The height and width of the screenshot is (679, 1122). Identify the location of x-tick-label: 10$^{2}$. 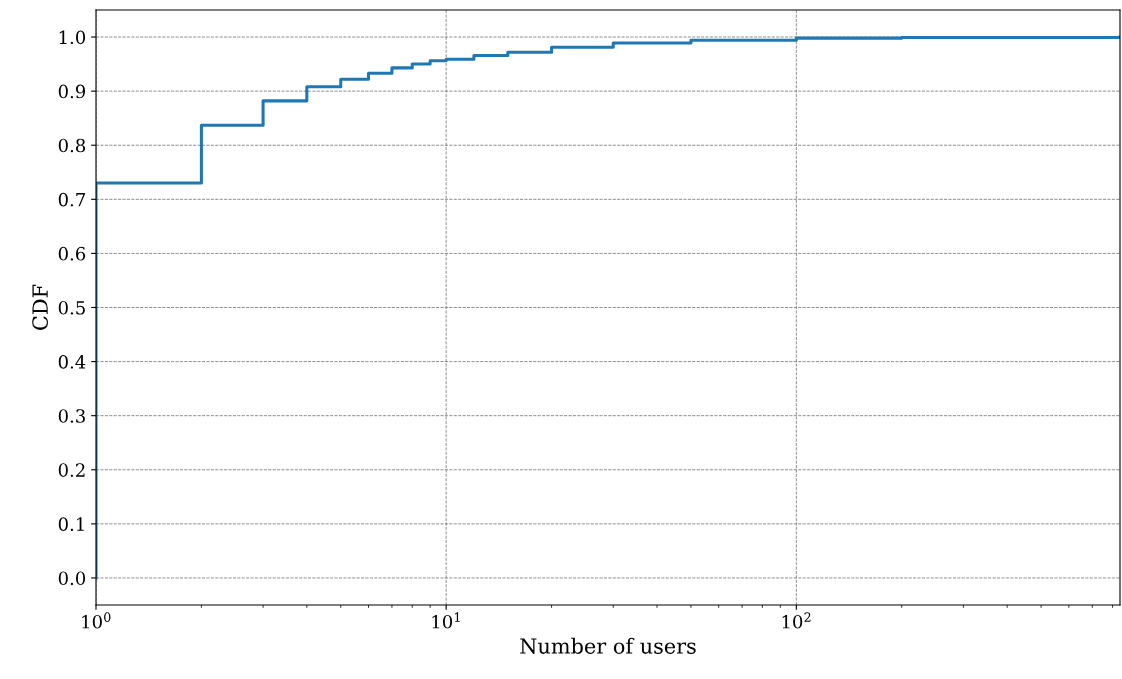
(796, 620).